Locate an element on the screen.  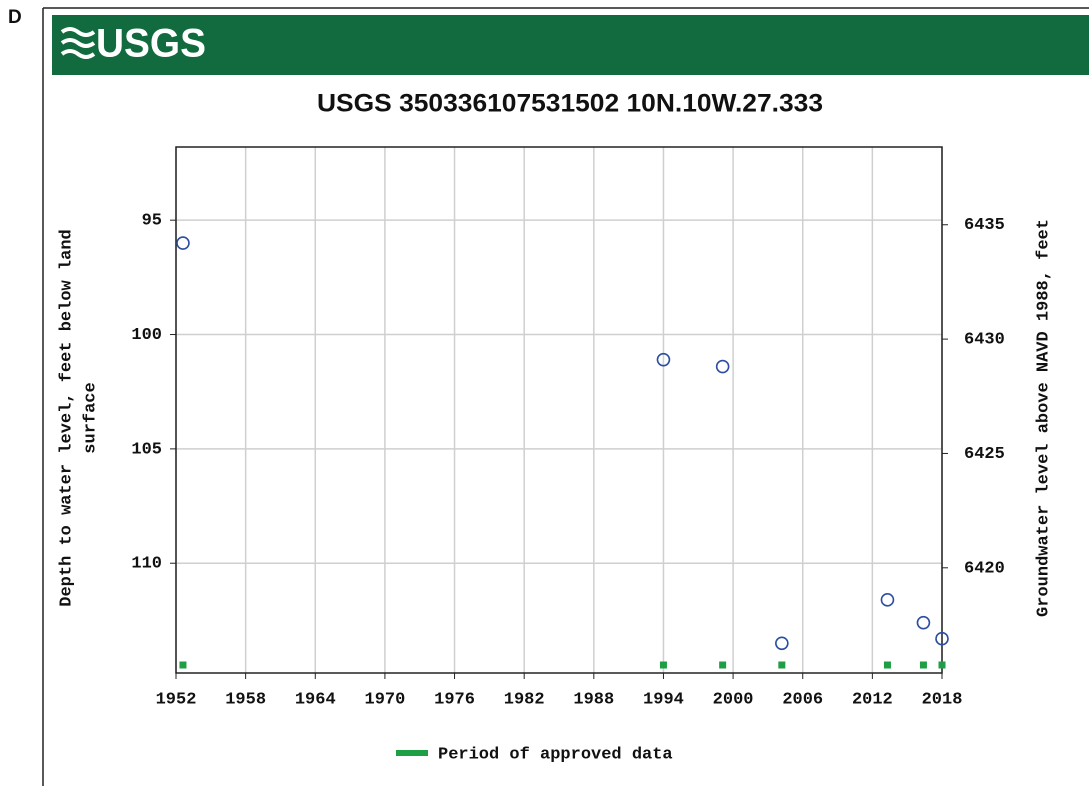
y2-tick-label: 6420 is located at coordinates (984, 568).